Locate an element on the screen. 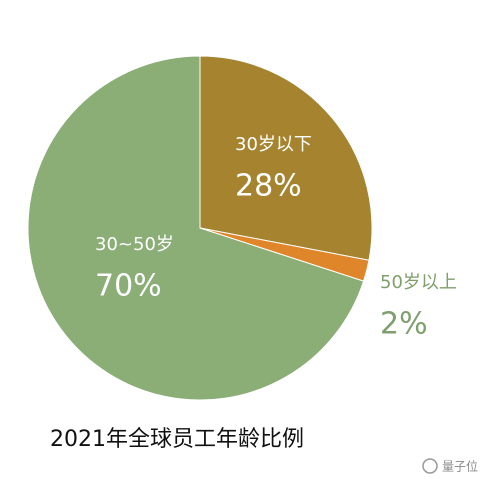  slice-value-label: 28% is located at coordinates (268, 186).